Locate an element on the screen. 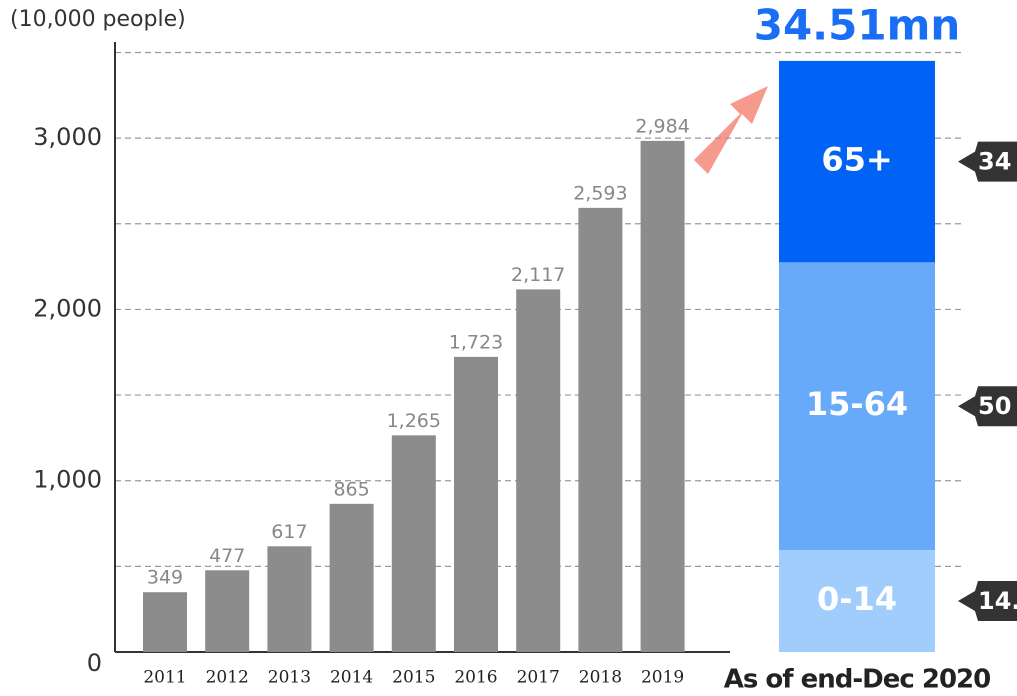 This screenshot has width=1017, height=696. x-tick-label: 2013 is located at coordinates (289, 678).